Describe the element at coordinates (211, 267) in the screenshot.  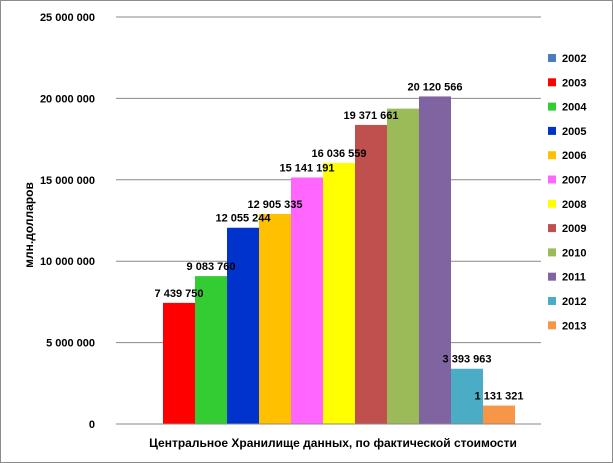
I see `data-label-2004: 9 083 760` at that location.